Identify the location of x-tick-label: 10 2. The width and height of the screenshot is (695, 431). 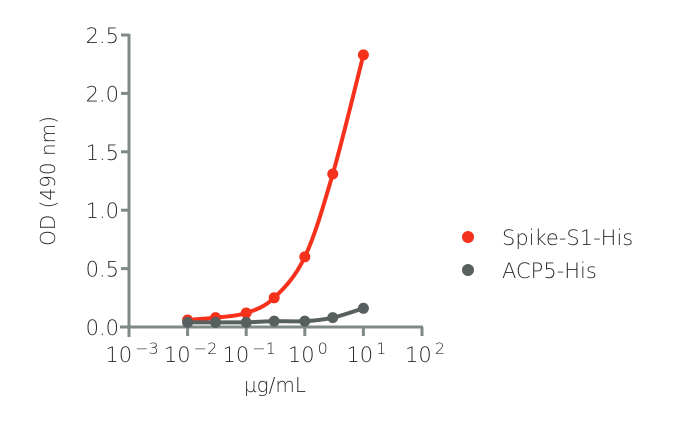
(425, 353).